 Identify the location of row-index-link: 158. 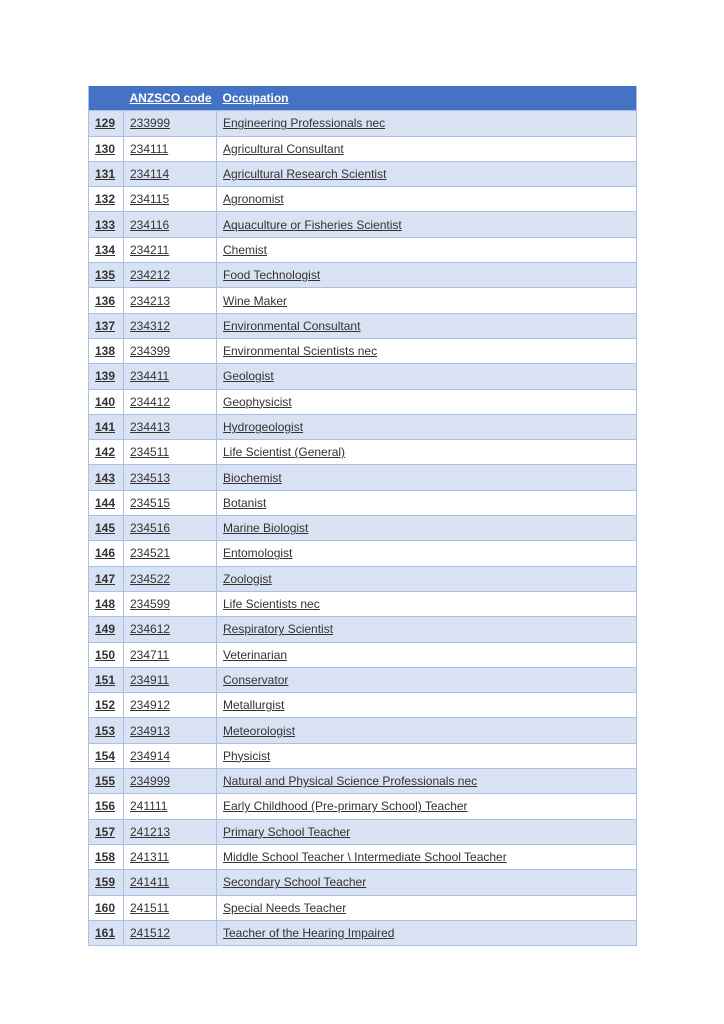
(105, 857).